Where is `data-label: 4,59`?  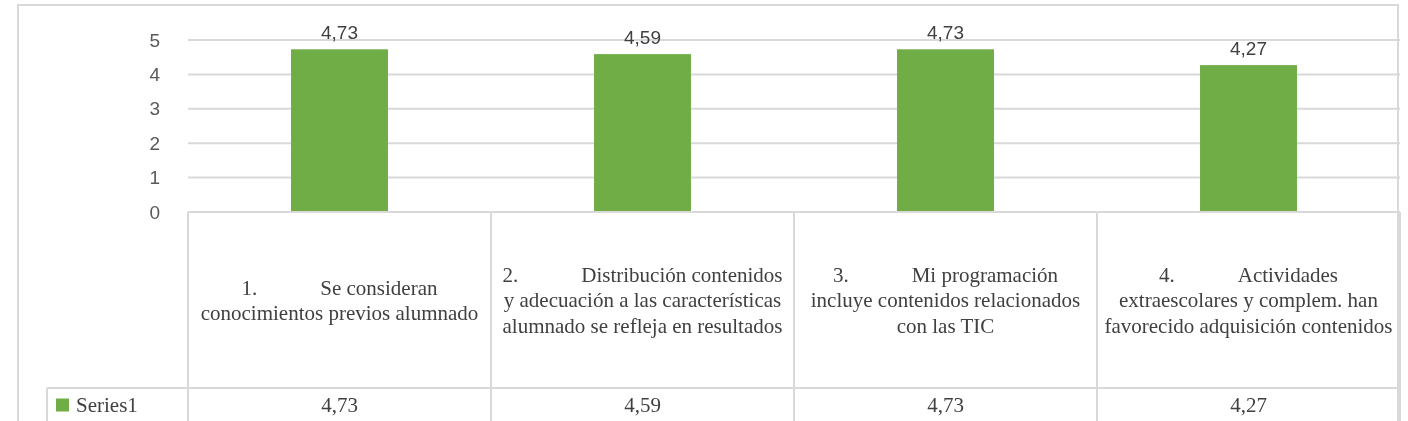 data-label: 4,59 is located at coordinates (642, 404).